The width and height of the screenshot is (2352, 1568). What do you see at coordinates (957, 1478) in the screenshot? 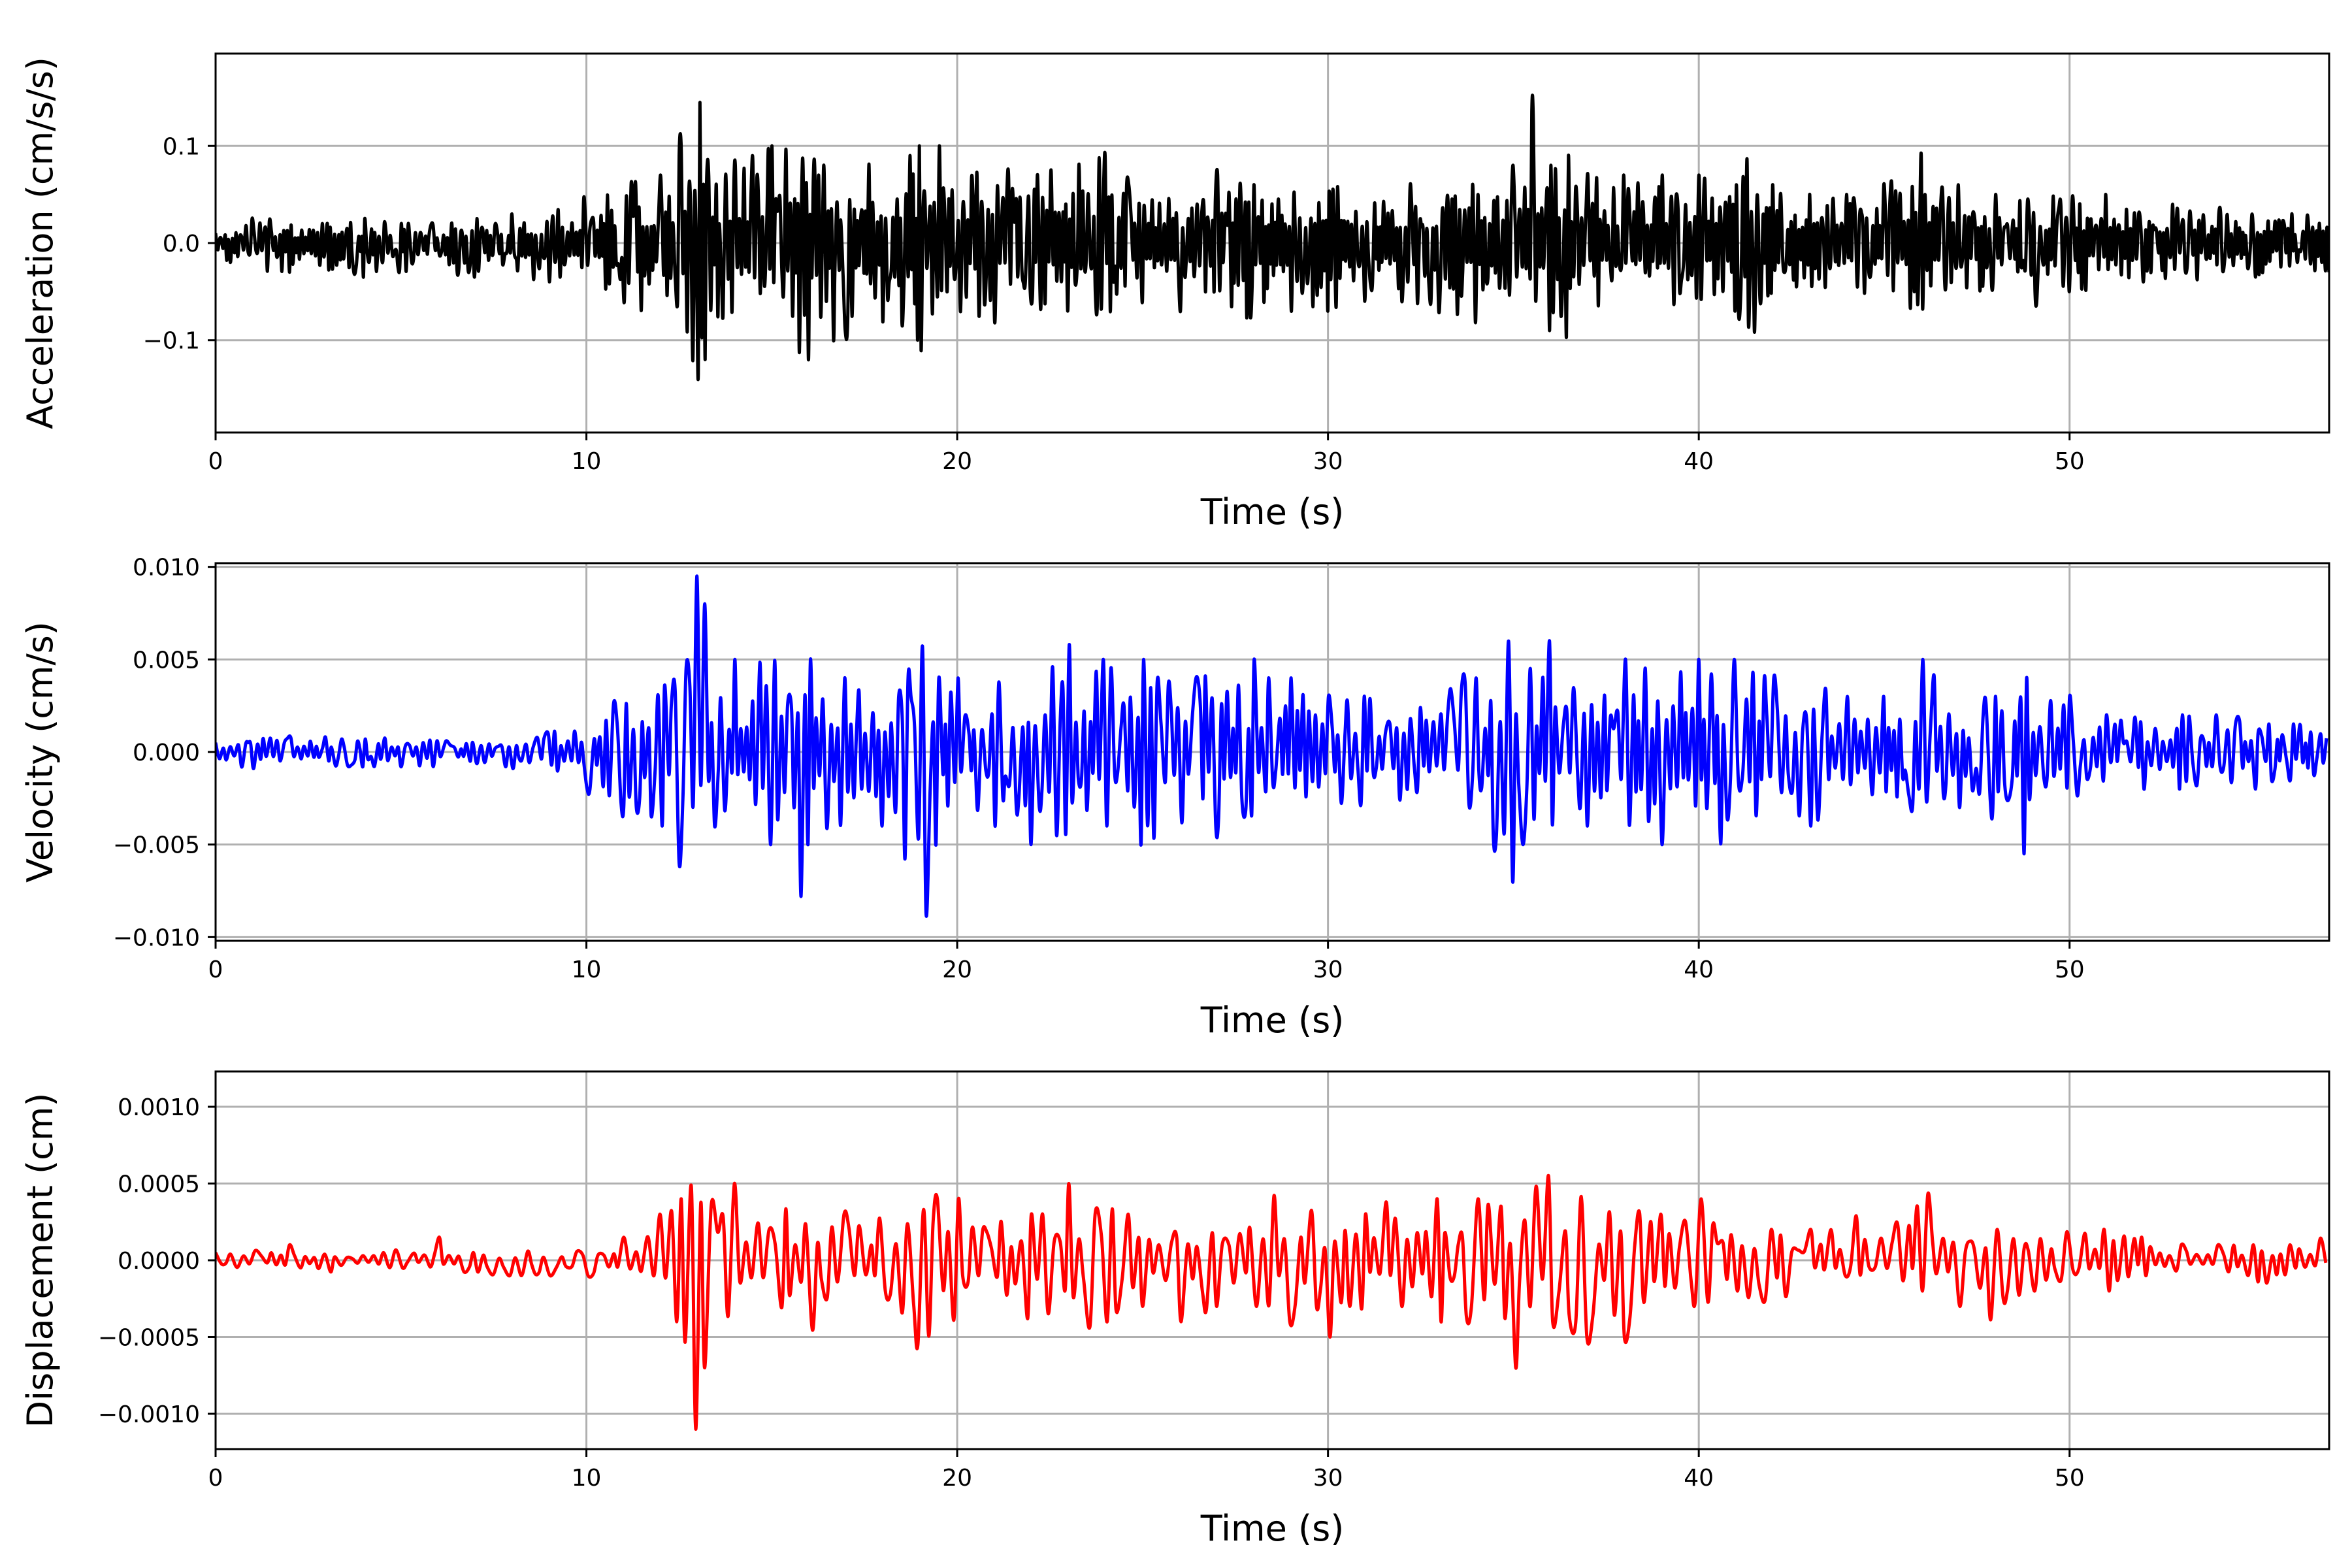
I see `displacement-x-tick-label-2: 20` at bounding box center [957, 1478].